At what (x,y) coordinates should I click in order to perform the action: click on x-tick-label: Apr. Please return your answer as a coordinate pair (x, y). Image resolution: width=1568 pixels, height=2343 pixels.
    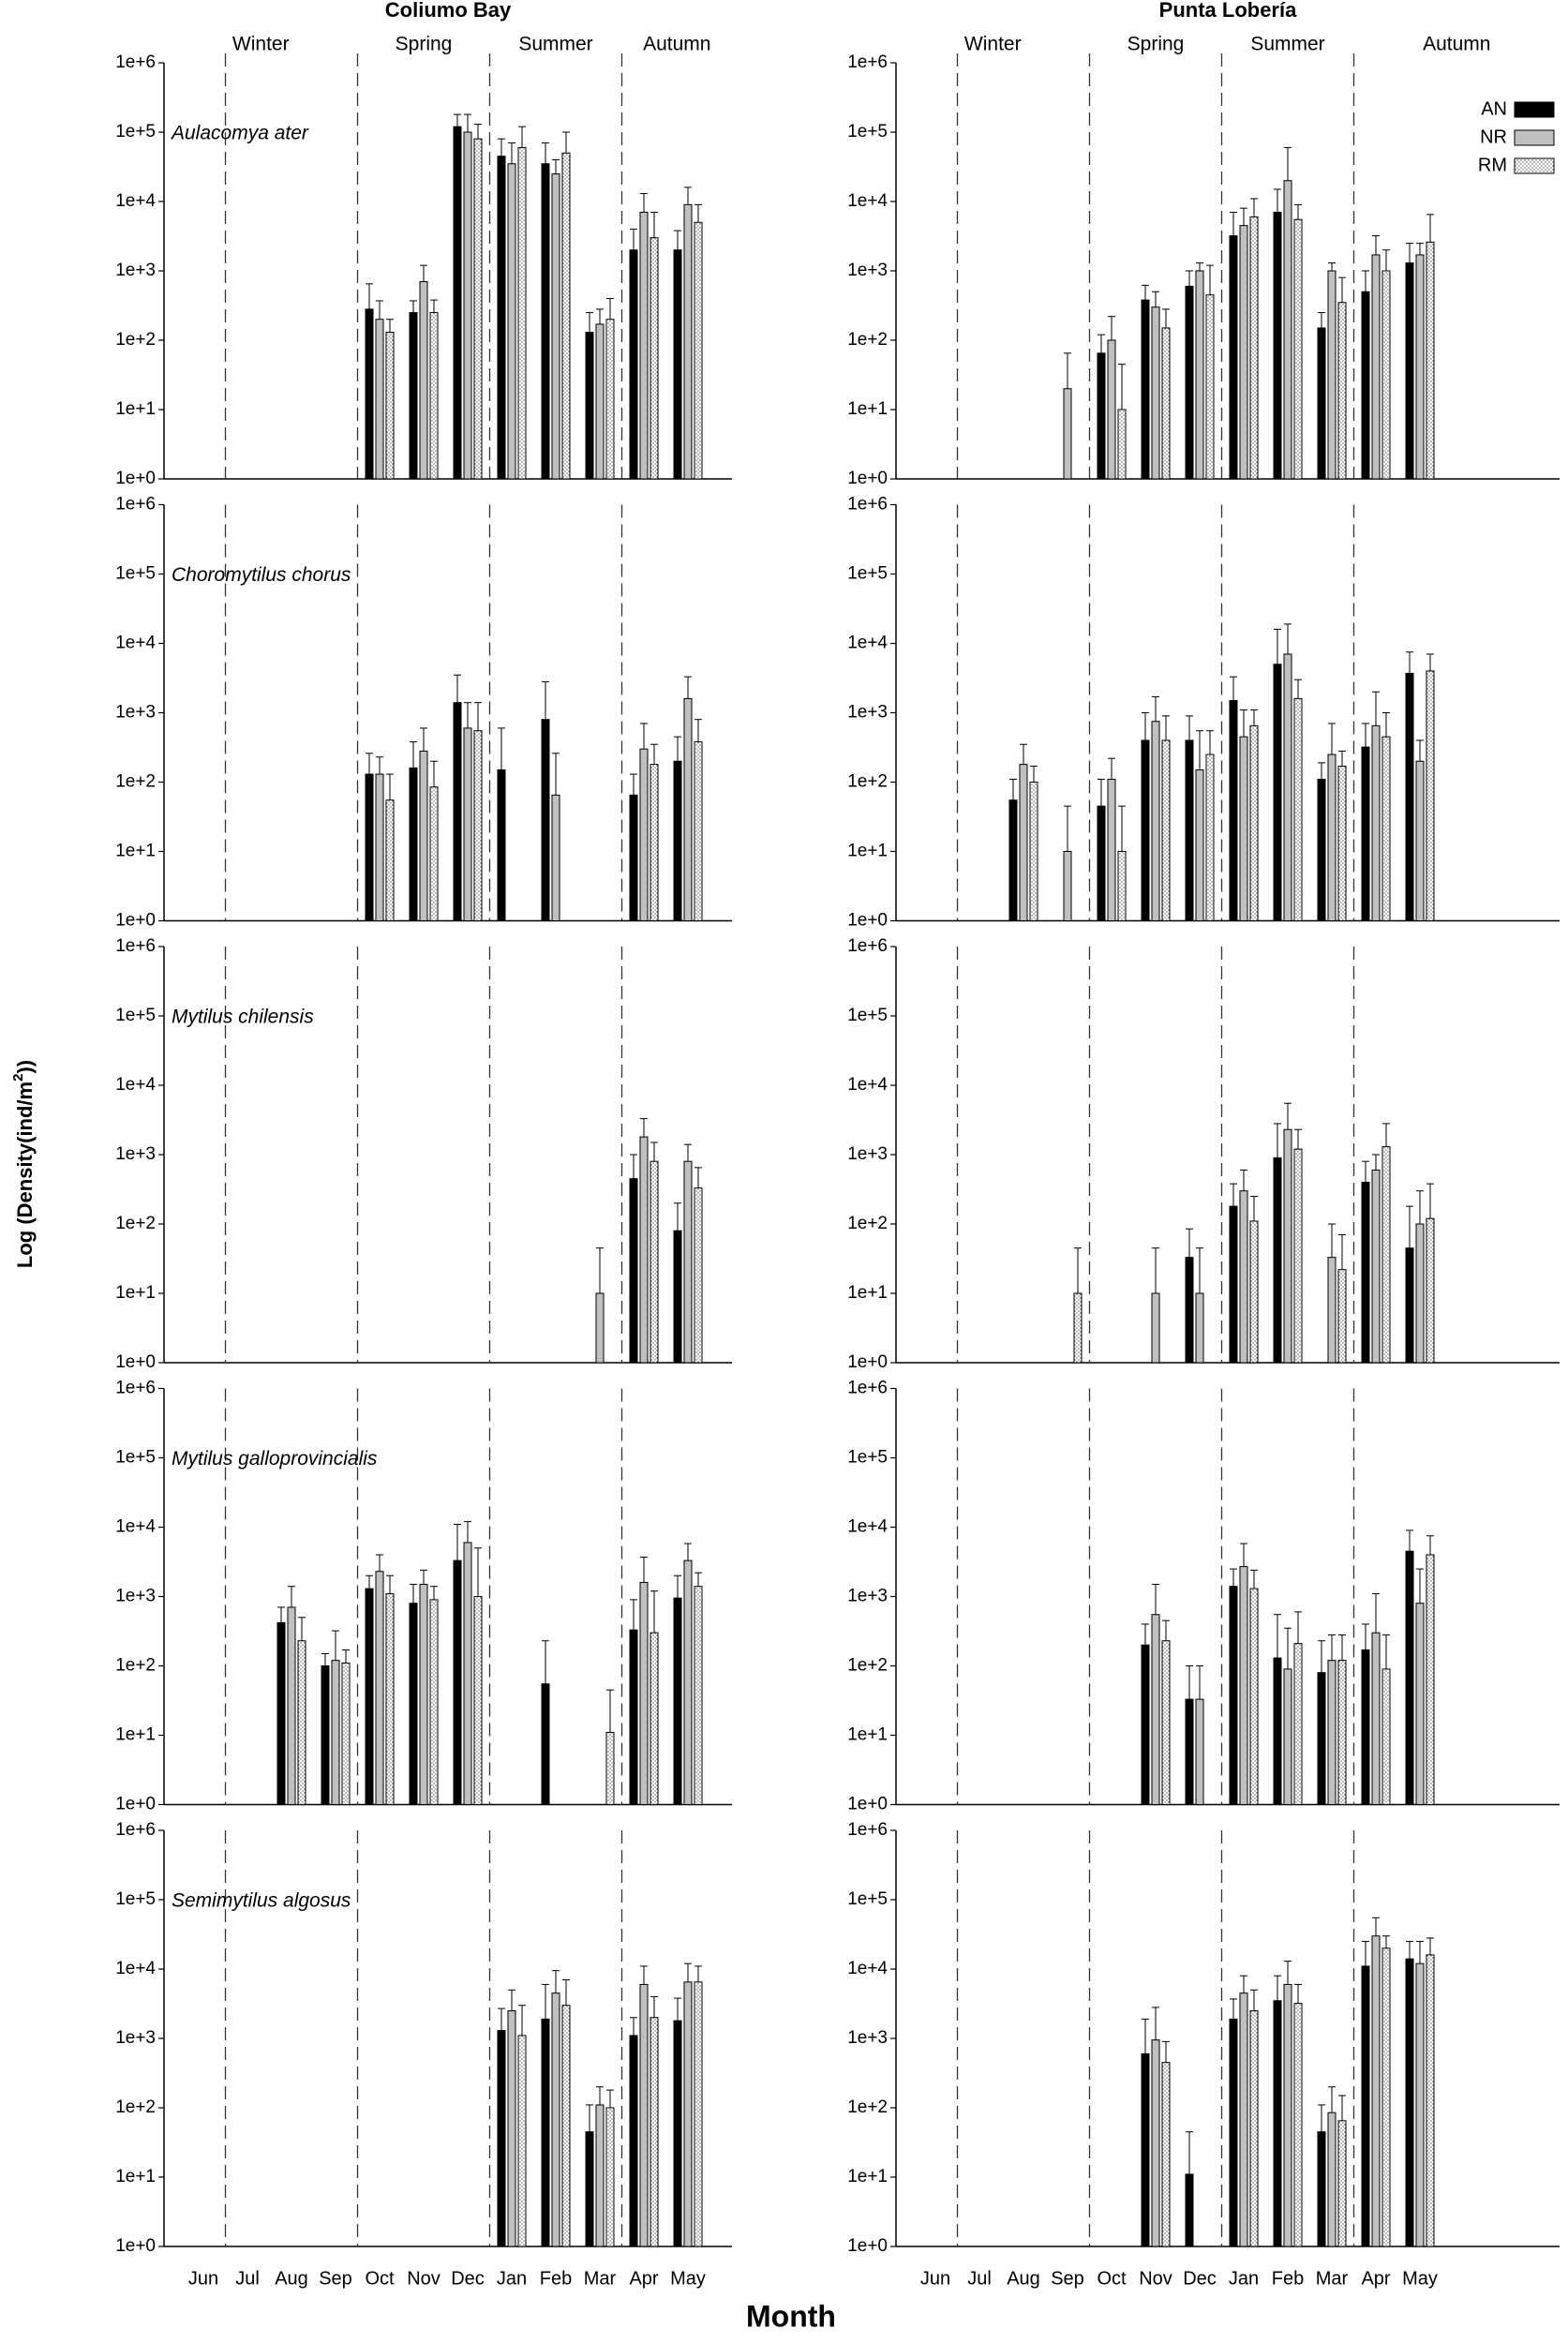
    Looking at the image, I should click on (1376, 2278).